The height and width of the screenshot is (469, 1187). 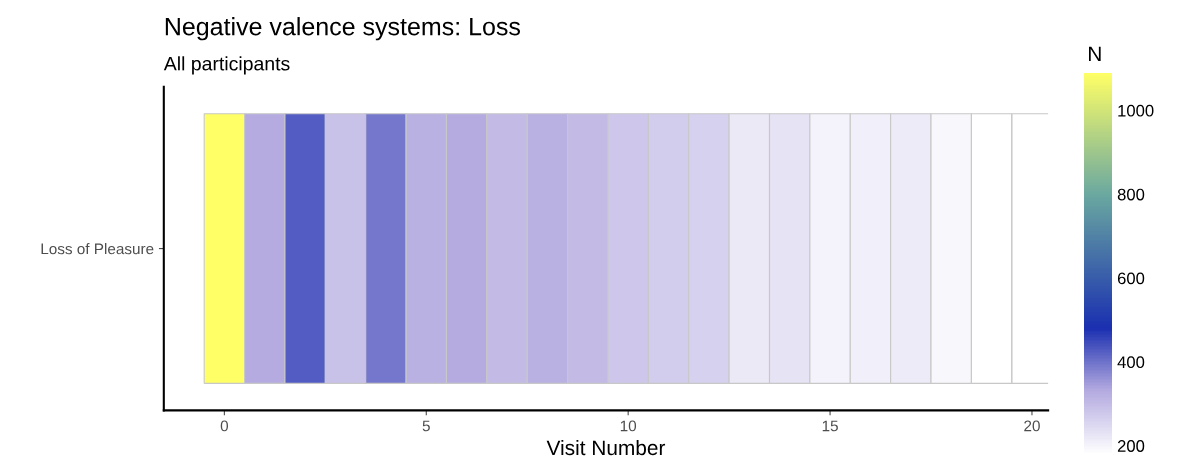 I want to click on color-bar-label: 400, so click(x=1131, y=362).